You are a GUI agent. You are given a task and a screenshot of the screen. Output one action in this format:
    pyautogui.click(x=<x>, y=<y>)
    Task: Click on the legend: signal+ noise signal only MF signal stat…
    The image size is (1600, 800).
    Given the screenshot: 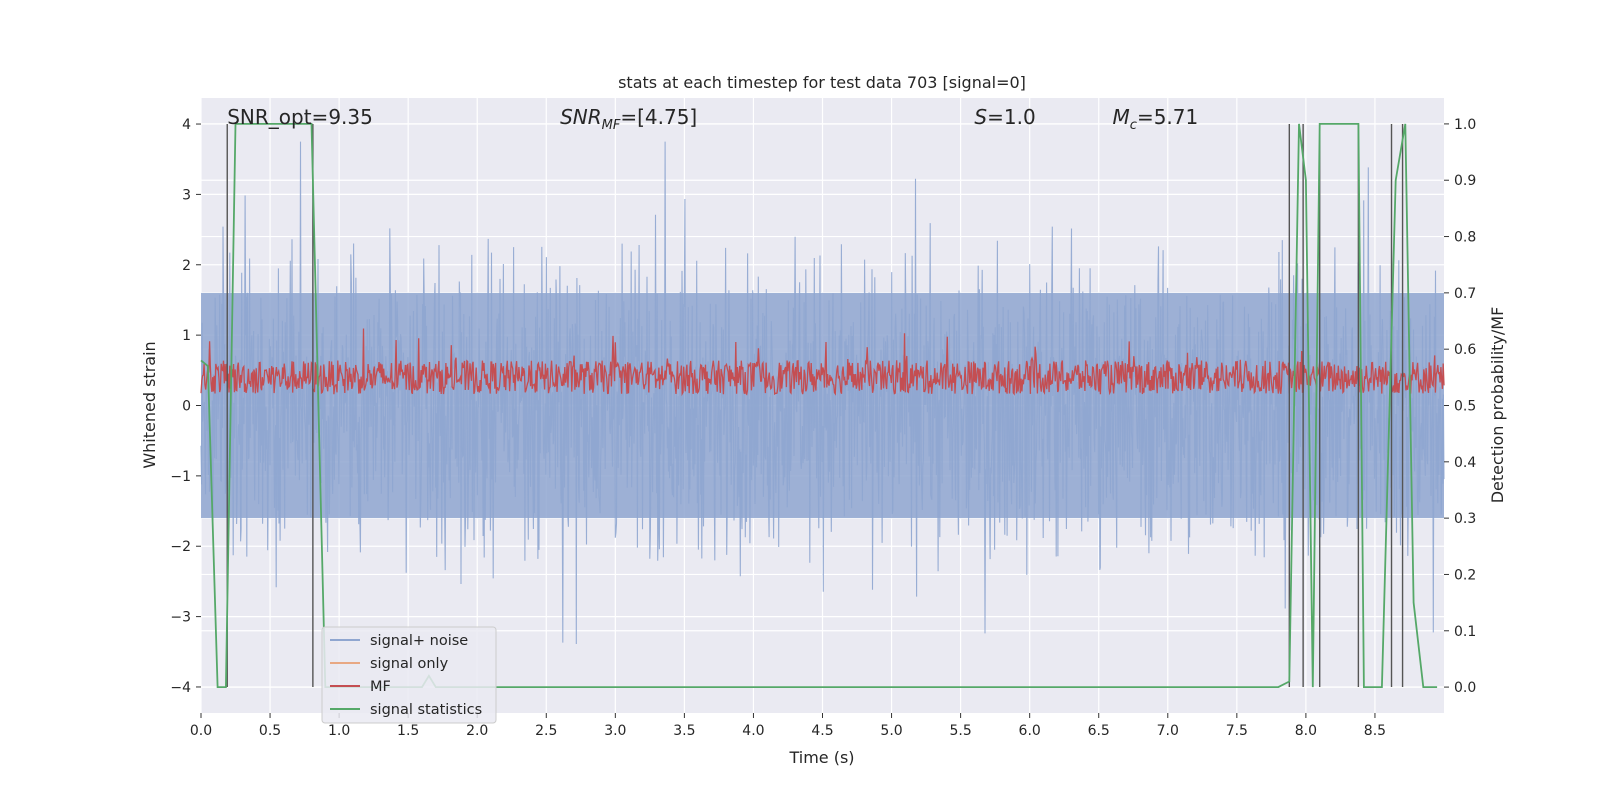 What is the action you would take?
    pyautogui.click(x=409, y=675)
    